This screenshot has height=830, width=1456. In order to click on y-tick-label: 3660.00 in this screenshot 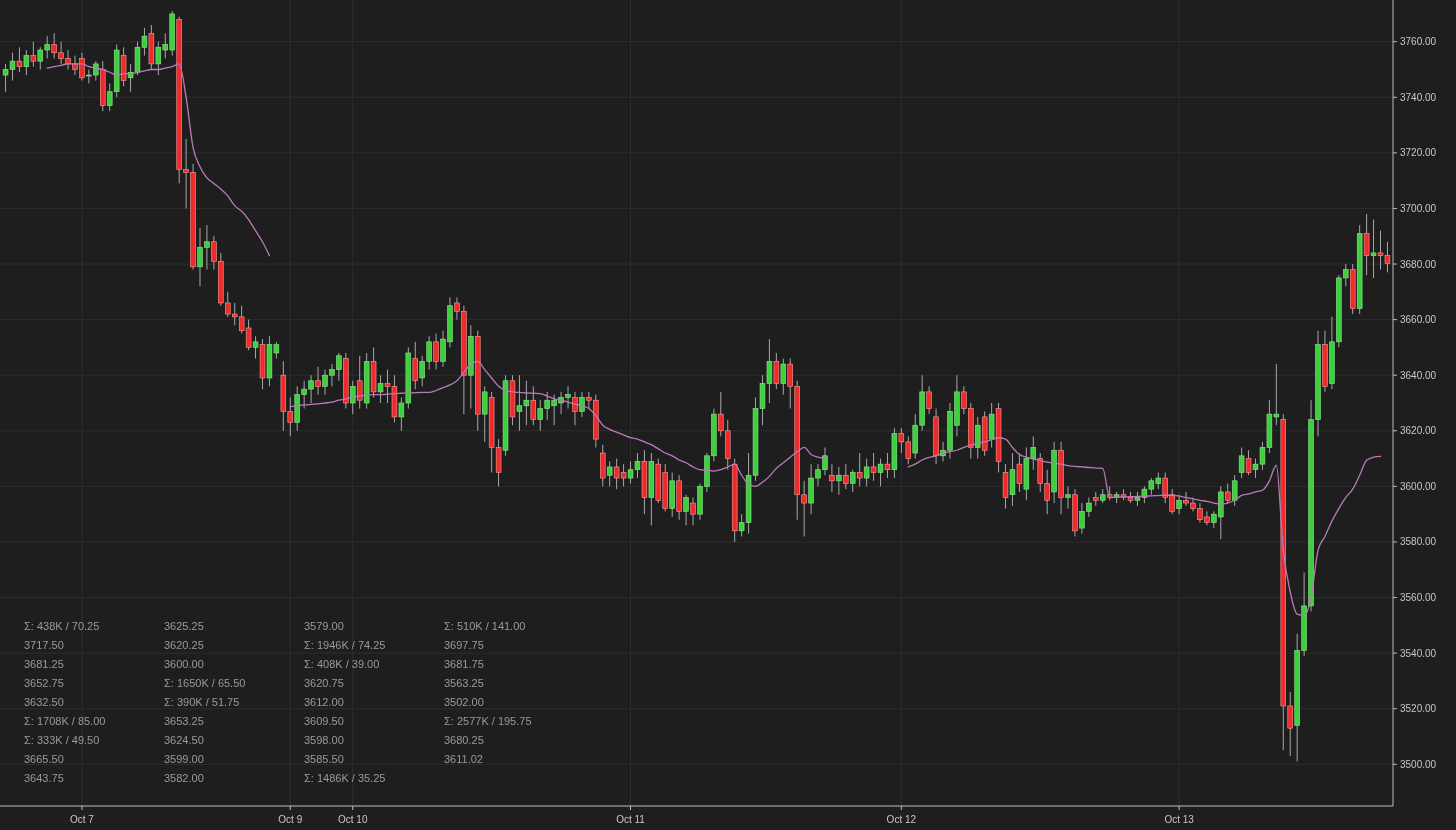, I will do `click(1418, 320)`.